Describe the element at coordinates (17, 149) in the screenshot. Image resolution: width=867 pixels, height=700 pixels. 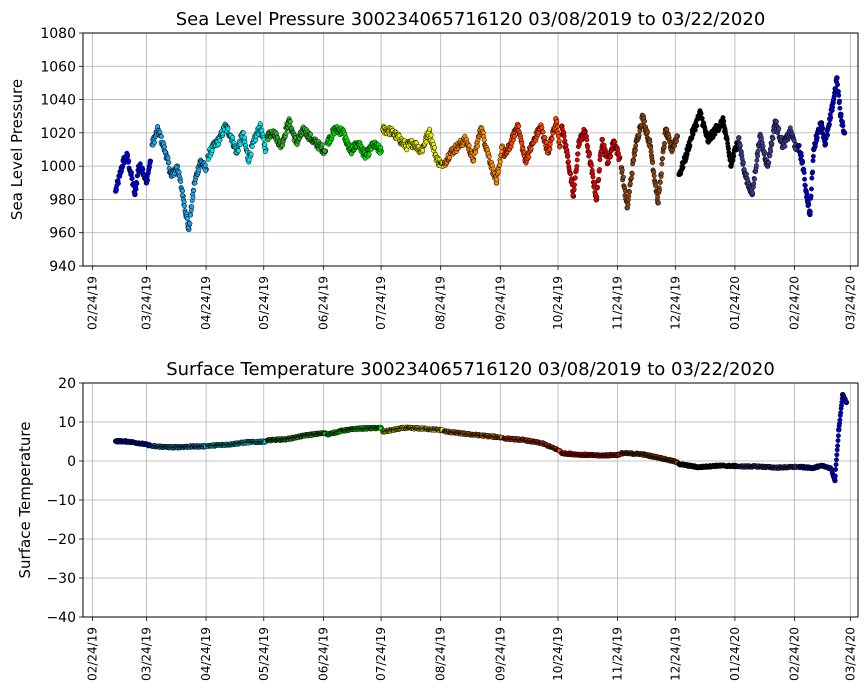
I see `pressure-y-axis-label: Sea Level Pressure` at that location.